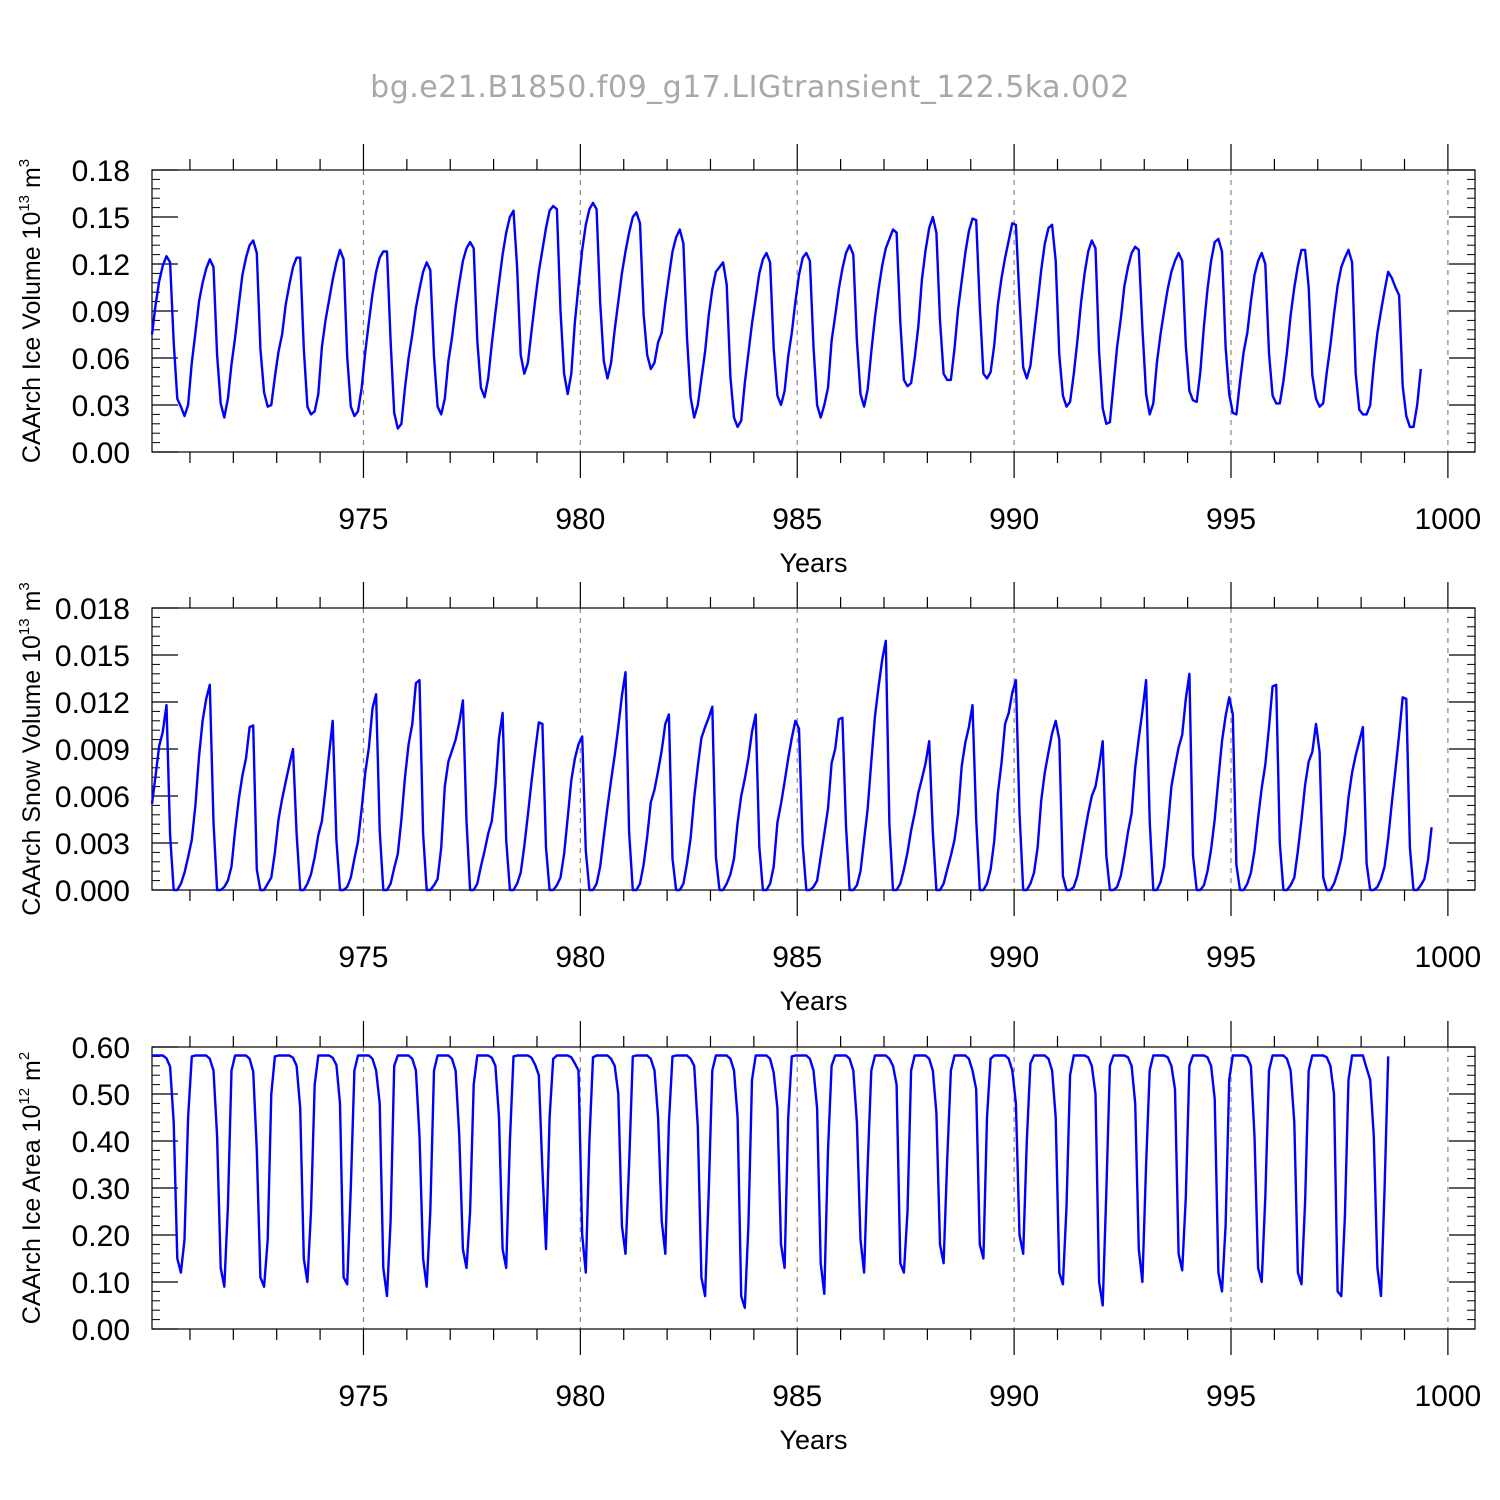 This screenshot has height=1500, width=1500. I want to click on ice-volume-x-tick-label: 975, so click(363, 519).